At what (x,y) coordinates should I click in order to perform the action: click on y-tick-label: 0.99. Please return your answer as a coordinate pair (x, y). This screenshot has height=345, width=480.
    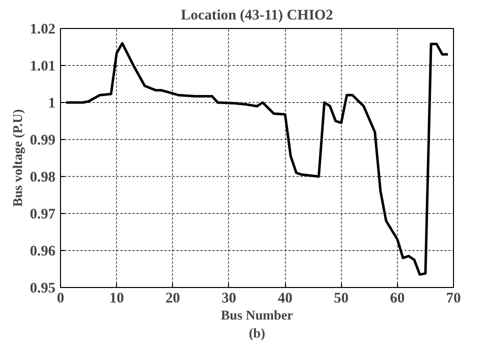
    Looking at the image, I should click on (43, 140).